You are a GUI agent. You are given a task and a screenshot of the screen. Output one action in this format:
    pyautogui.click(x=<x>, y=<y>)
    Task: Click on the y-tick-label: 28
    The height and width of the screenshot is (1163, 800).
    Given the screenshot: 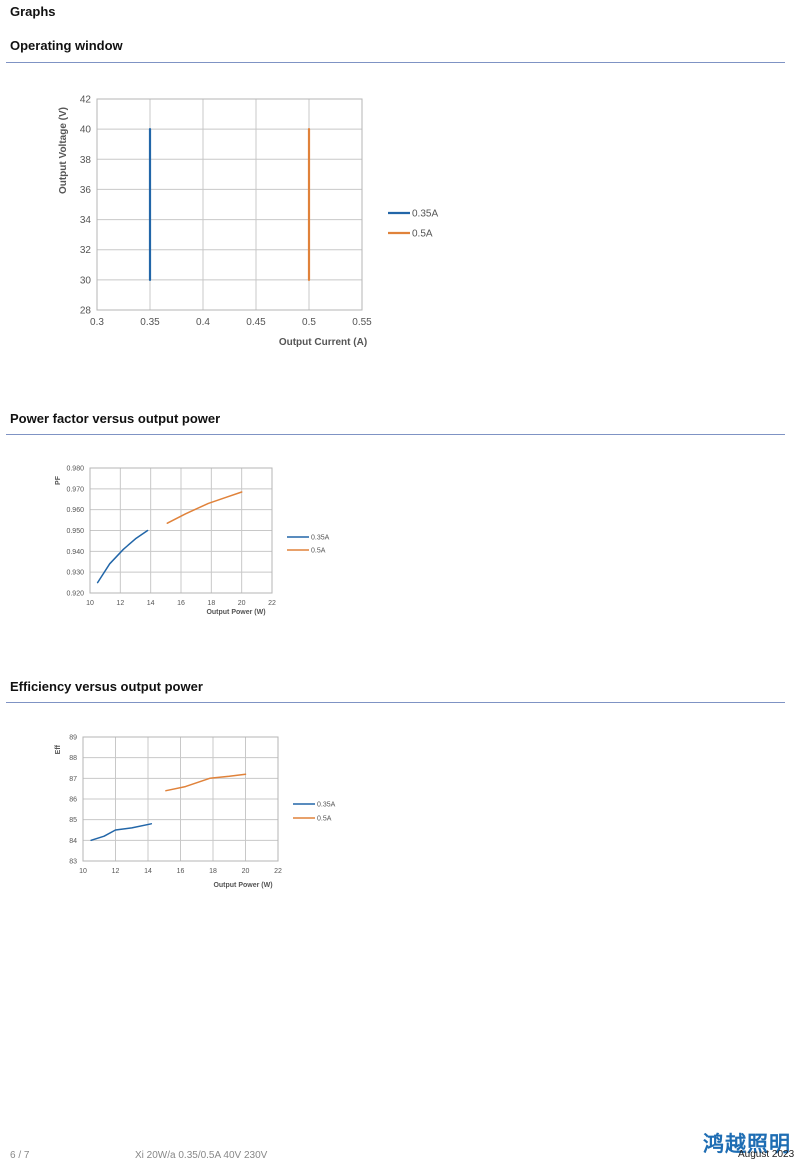 What is the action you would take?
    pyautogui.click(x=86, y=311)
    